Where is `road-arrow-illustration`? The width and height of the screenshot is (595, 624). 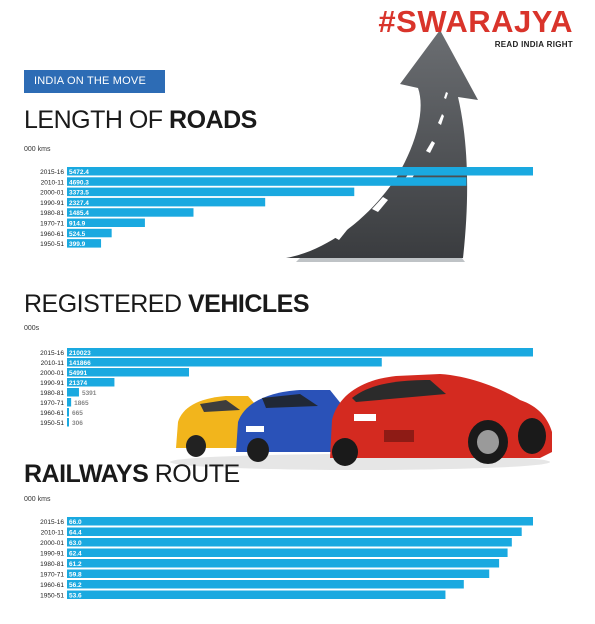
road-arrow-illustration is located at coordinates (382, 146).